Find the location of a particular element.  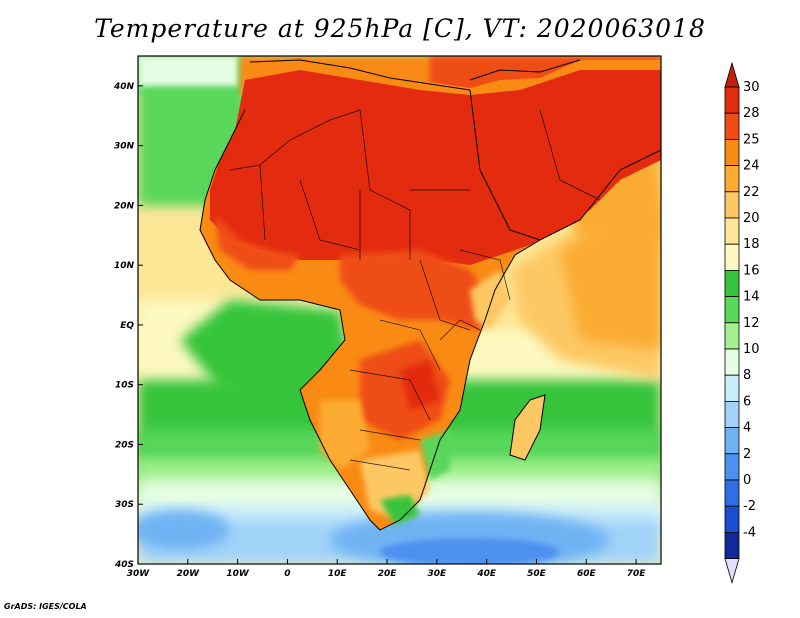

x-tick-label: 0 is located at coordinates (287, 574).